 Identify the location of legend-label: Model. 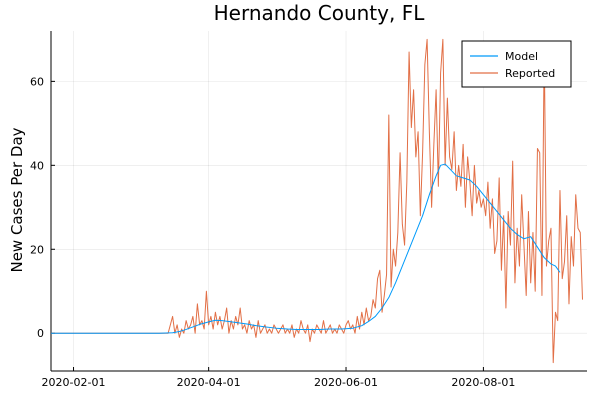
(521, 56).